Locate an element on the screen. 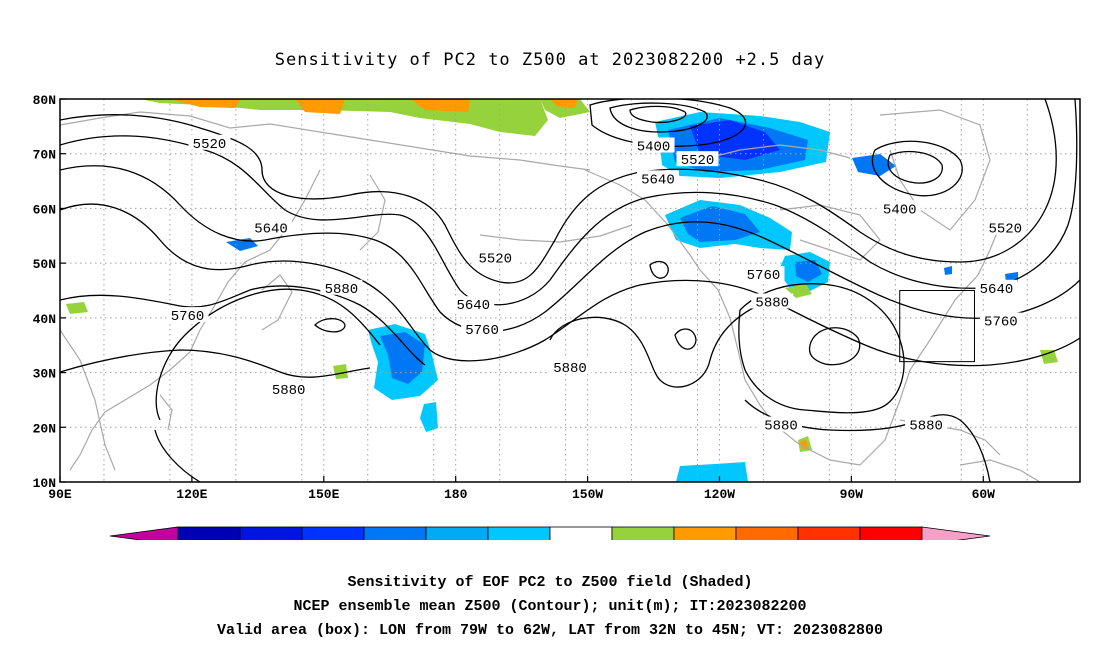  lon-label: 120W is located at coordinates (719, 494).